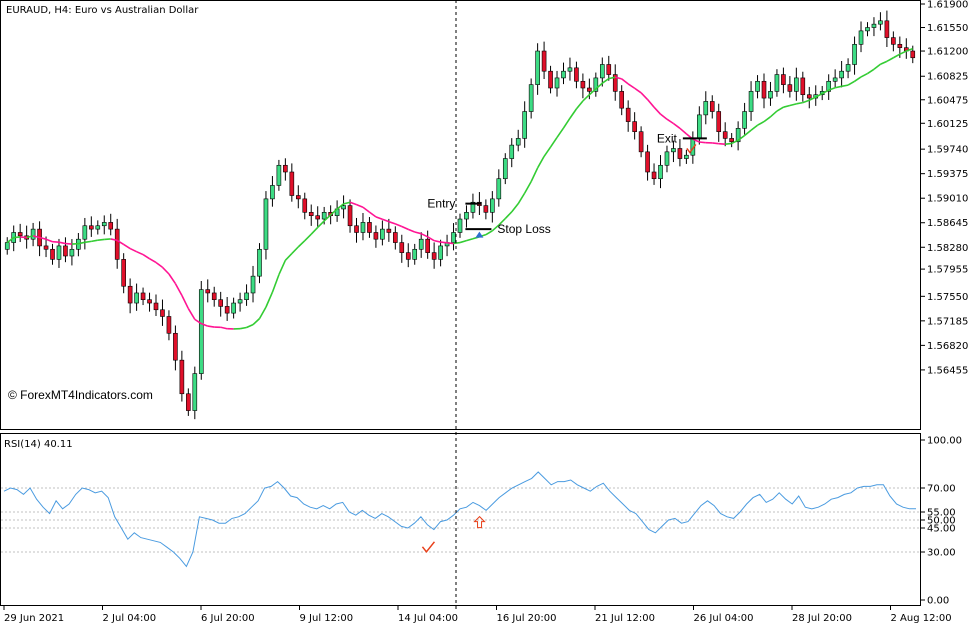 The height and width of the screenshot is (629, 977). Describe the element at coordinates (944, 441) in the screenshot. I see `rsi-tick-label: 100.00` at that location.